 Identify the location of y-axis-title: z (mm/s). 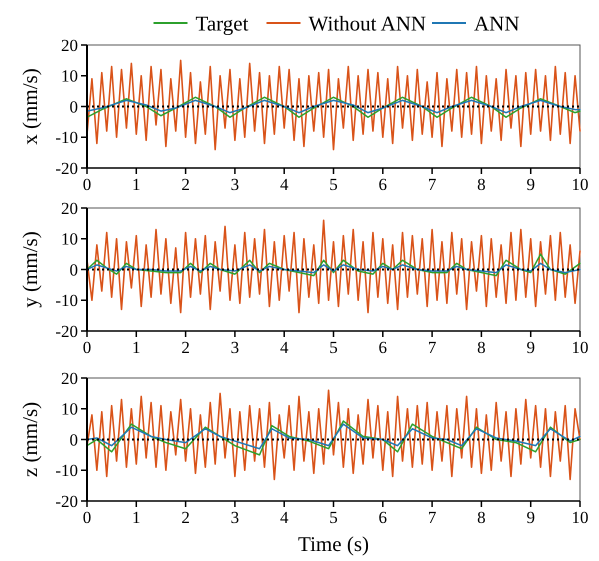
(30, 440).